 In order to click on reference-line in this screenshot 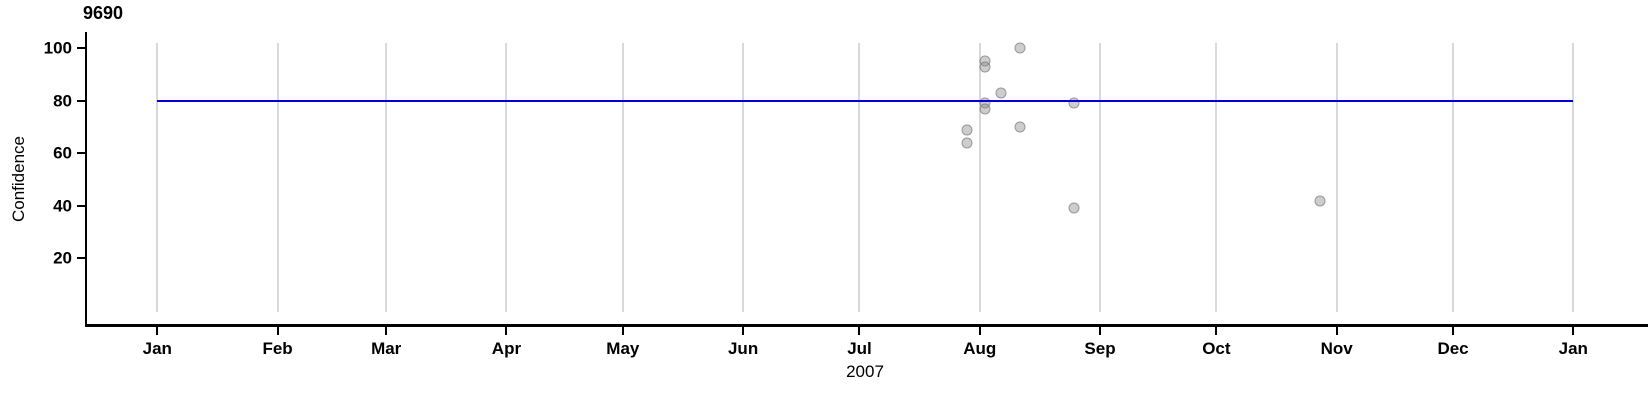, I will do `click(865, 100)`.